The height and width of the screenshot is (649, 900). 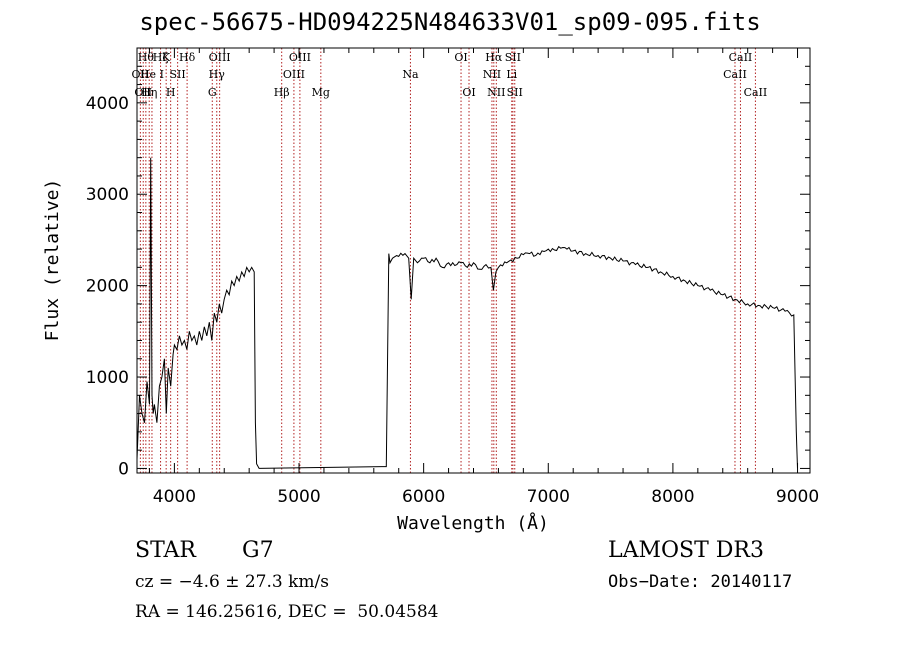 What do you see at coordinates (107, 195) in the screenshot?
I see `y-tick-label: 3000` at bounding box center [107, 195].